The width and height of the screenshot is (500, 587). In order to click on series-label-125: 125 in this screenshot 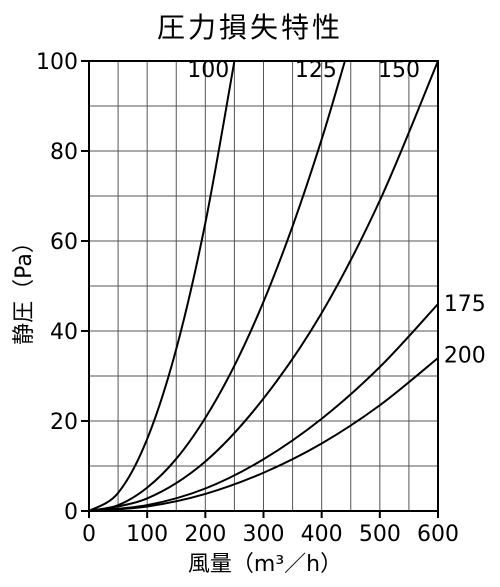, I will do `click(316, 70)`.